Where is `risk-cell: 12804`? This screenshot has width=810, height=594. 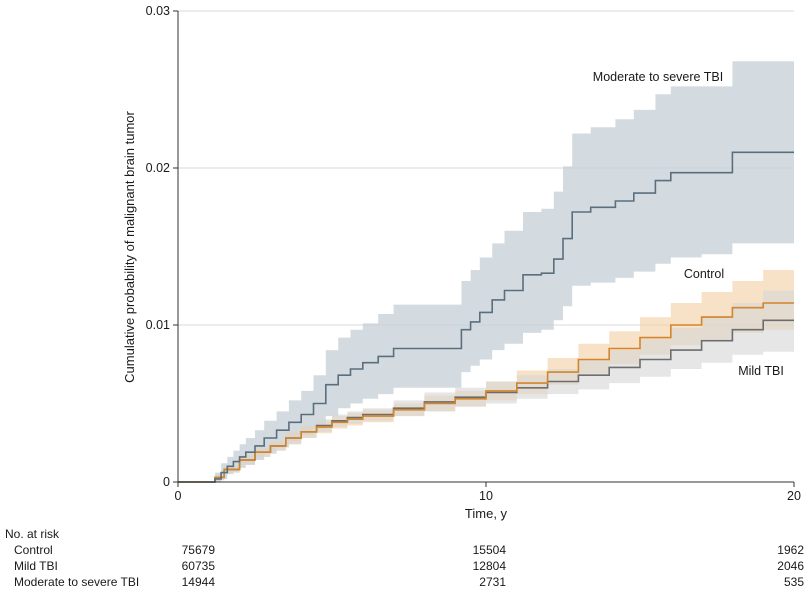
risk-cell: 12804 is located at coordinates (489, 566).